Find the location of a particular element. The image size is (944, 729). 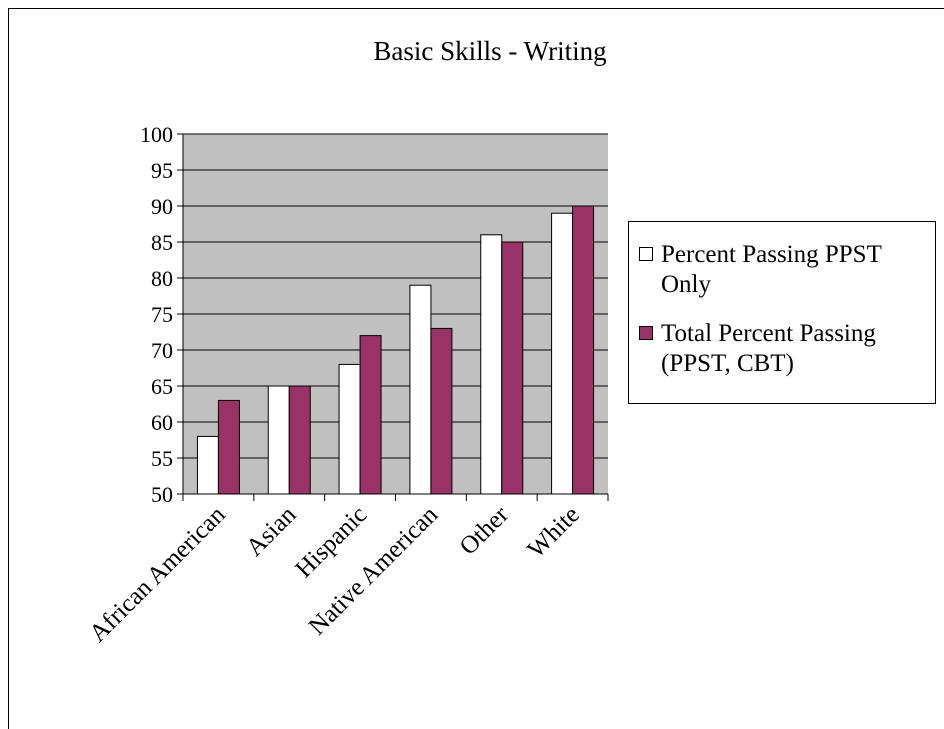

y-tick-label: 50 is located at coordinates (162, 494).